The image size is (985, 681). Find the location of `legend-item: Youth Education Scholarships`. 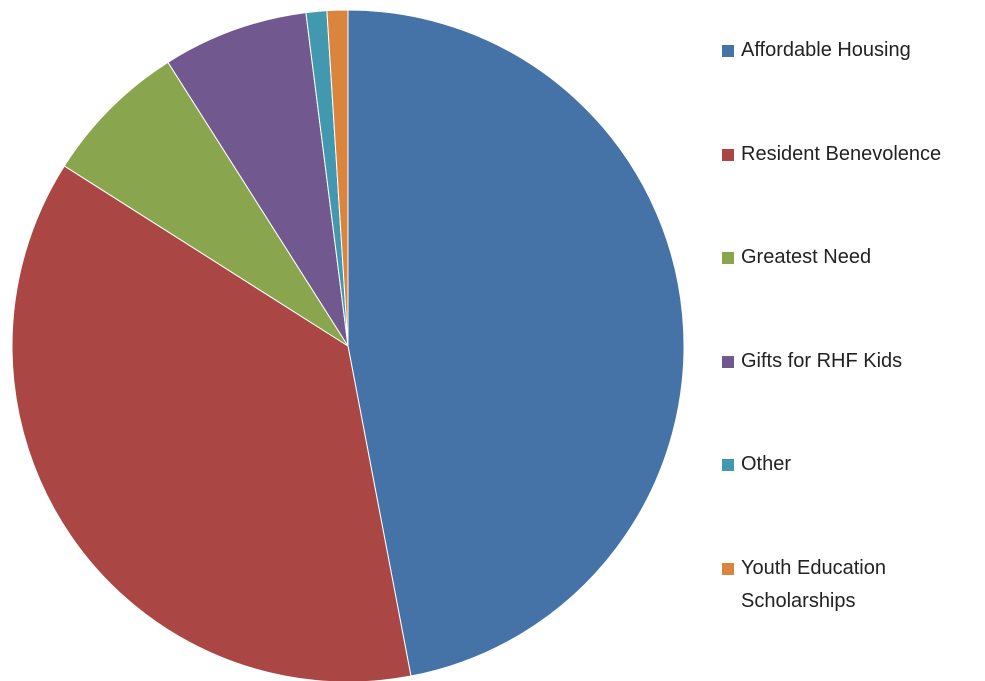

legend-item: Youth Education Scholarships is located at coordinates (847, 585).